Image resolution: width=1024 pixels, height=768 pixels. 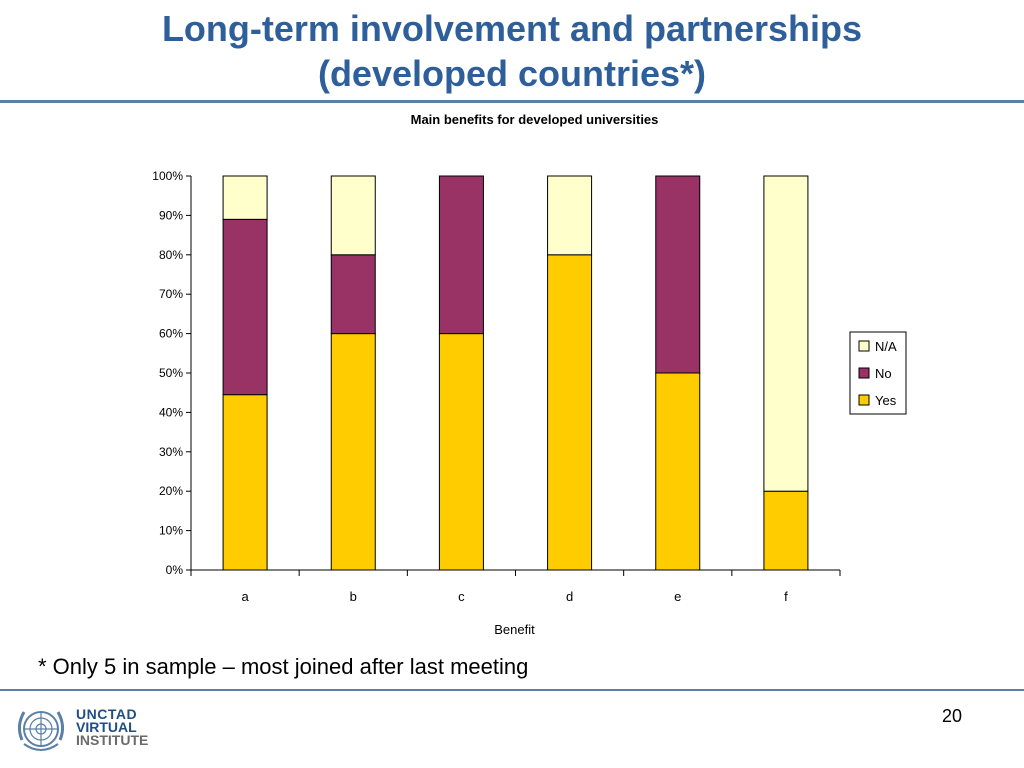 I want to click on bottom-divider, so click(x=512, y=690).